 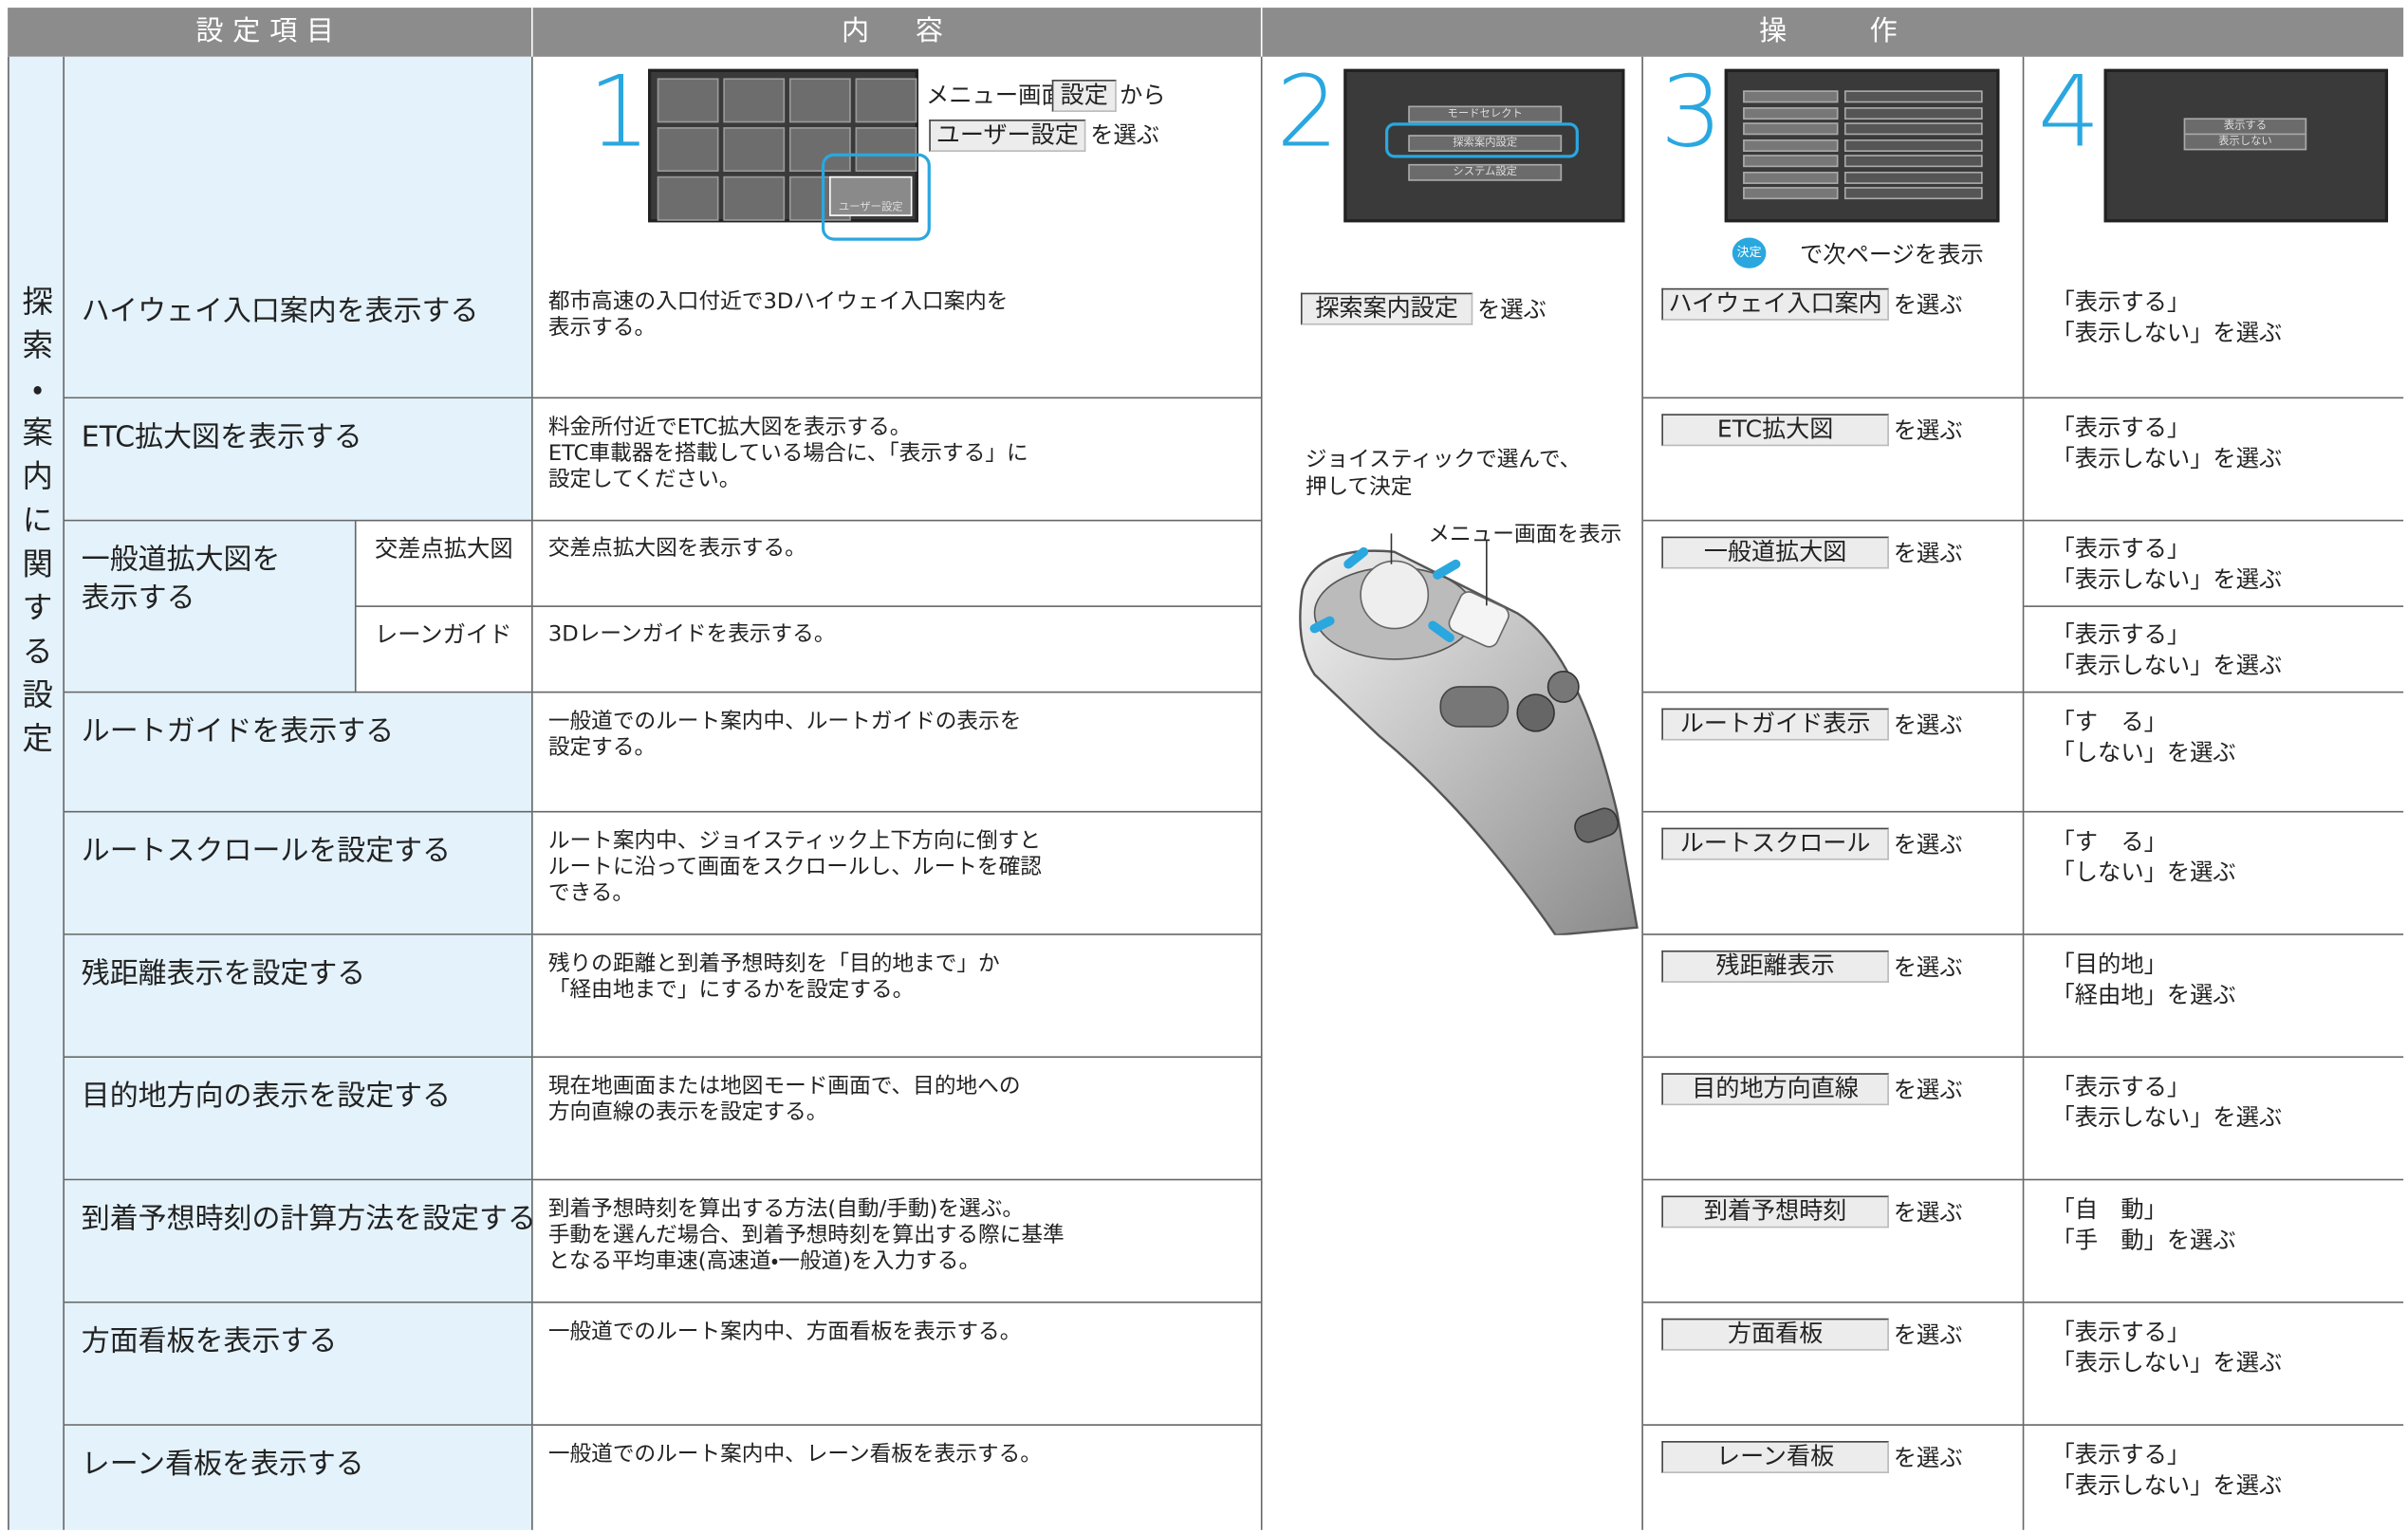 What do you see at coordinates (794, 1455) in the screenshot?
I see `content-text: 一般道でのルート案内中、レーン看板を表示する。` at bounding box center [794, 1455].